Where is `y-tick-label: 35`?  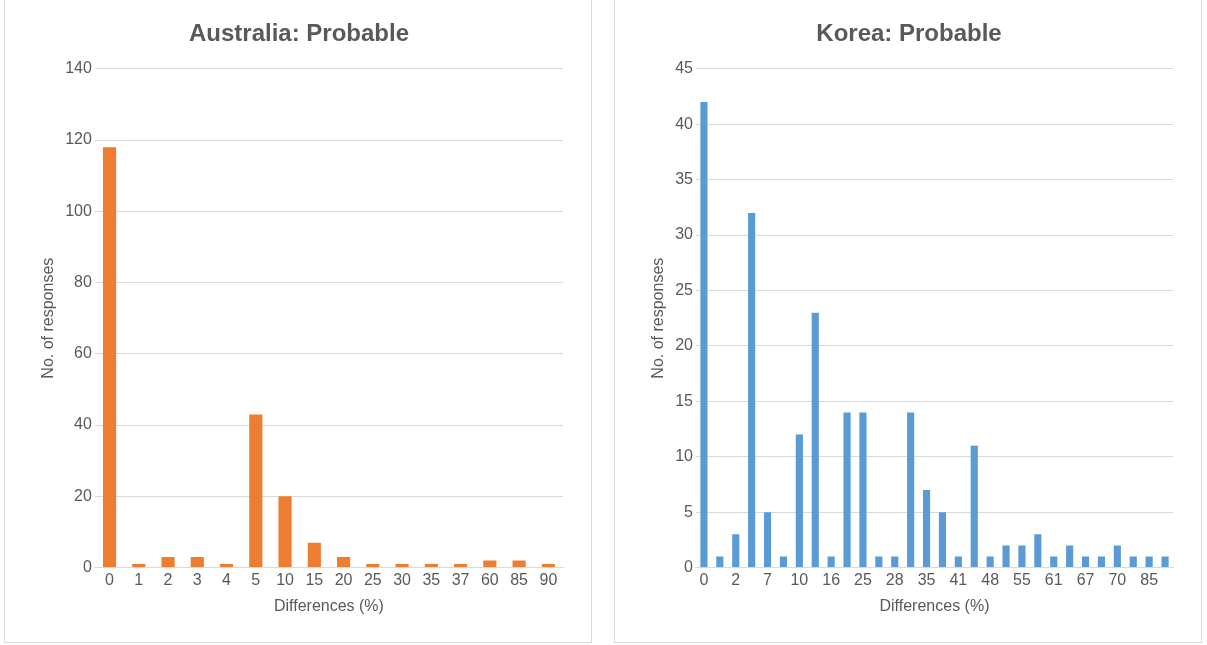
y-tick-label: 35 is located at coordinates (684, 179).